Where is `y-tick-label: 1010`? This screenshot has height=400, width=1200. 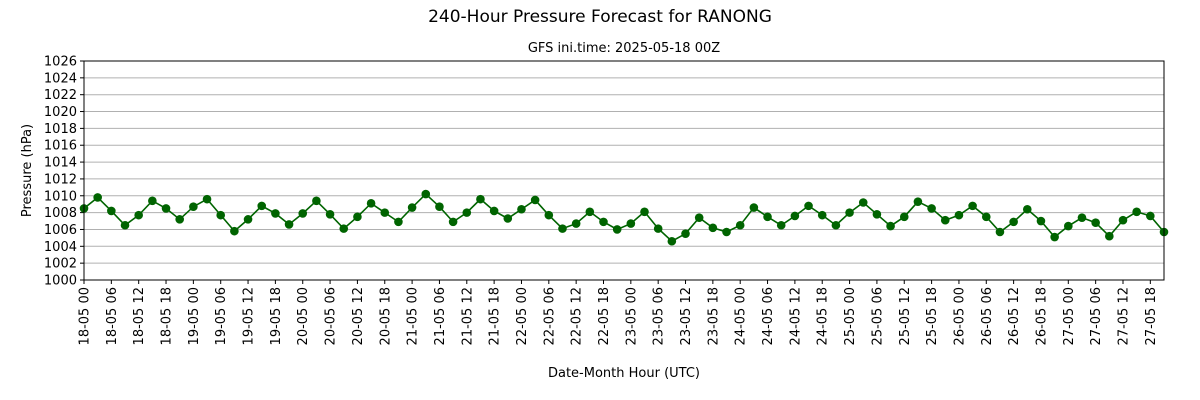 y-tick-label: 1010 is located at coordinates (60, 196).